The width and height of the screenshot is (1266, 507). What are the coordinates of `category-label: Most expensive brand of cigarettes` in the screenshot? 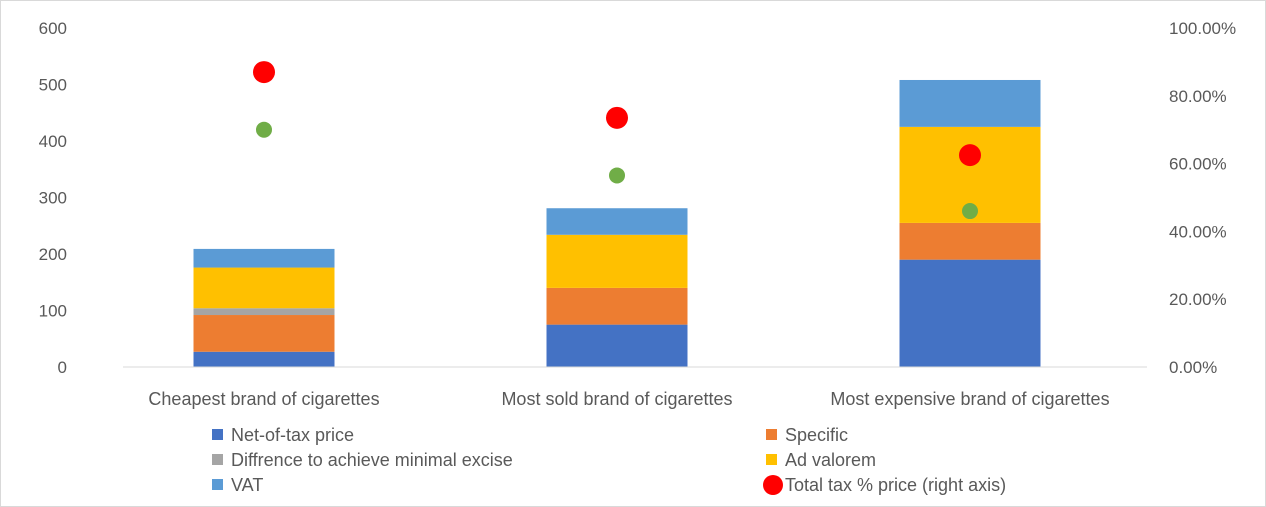 It's located at (969, 399).